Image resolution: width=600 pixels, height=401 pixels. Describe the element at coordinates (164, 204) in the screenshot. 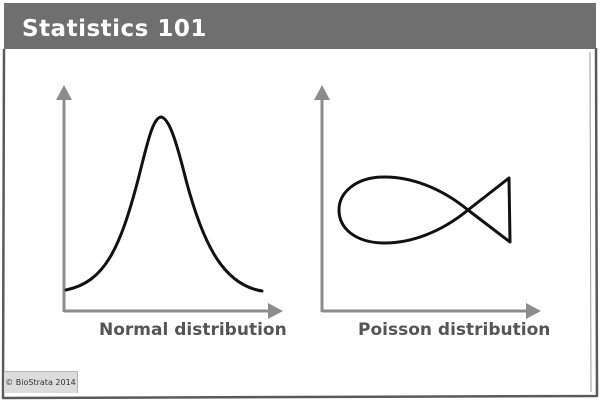

I see `bell-curve` at that location.